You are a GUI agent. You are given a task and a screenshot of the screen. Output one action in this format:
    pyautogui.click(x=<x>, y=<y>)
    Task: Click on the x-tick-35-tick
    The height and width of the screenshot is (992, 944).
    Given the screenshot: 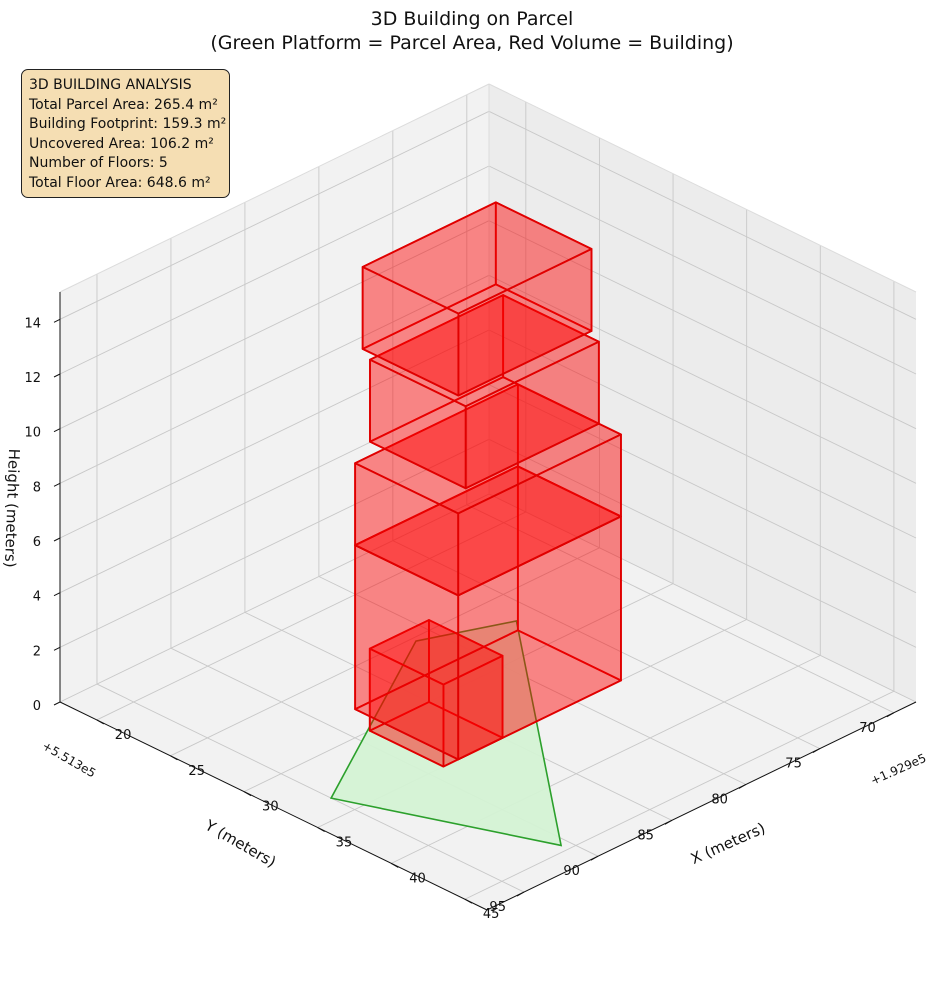 What is the action you would take?
    pyautogui.click(x=321, y=829)
    